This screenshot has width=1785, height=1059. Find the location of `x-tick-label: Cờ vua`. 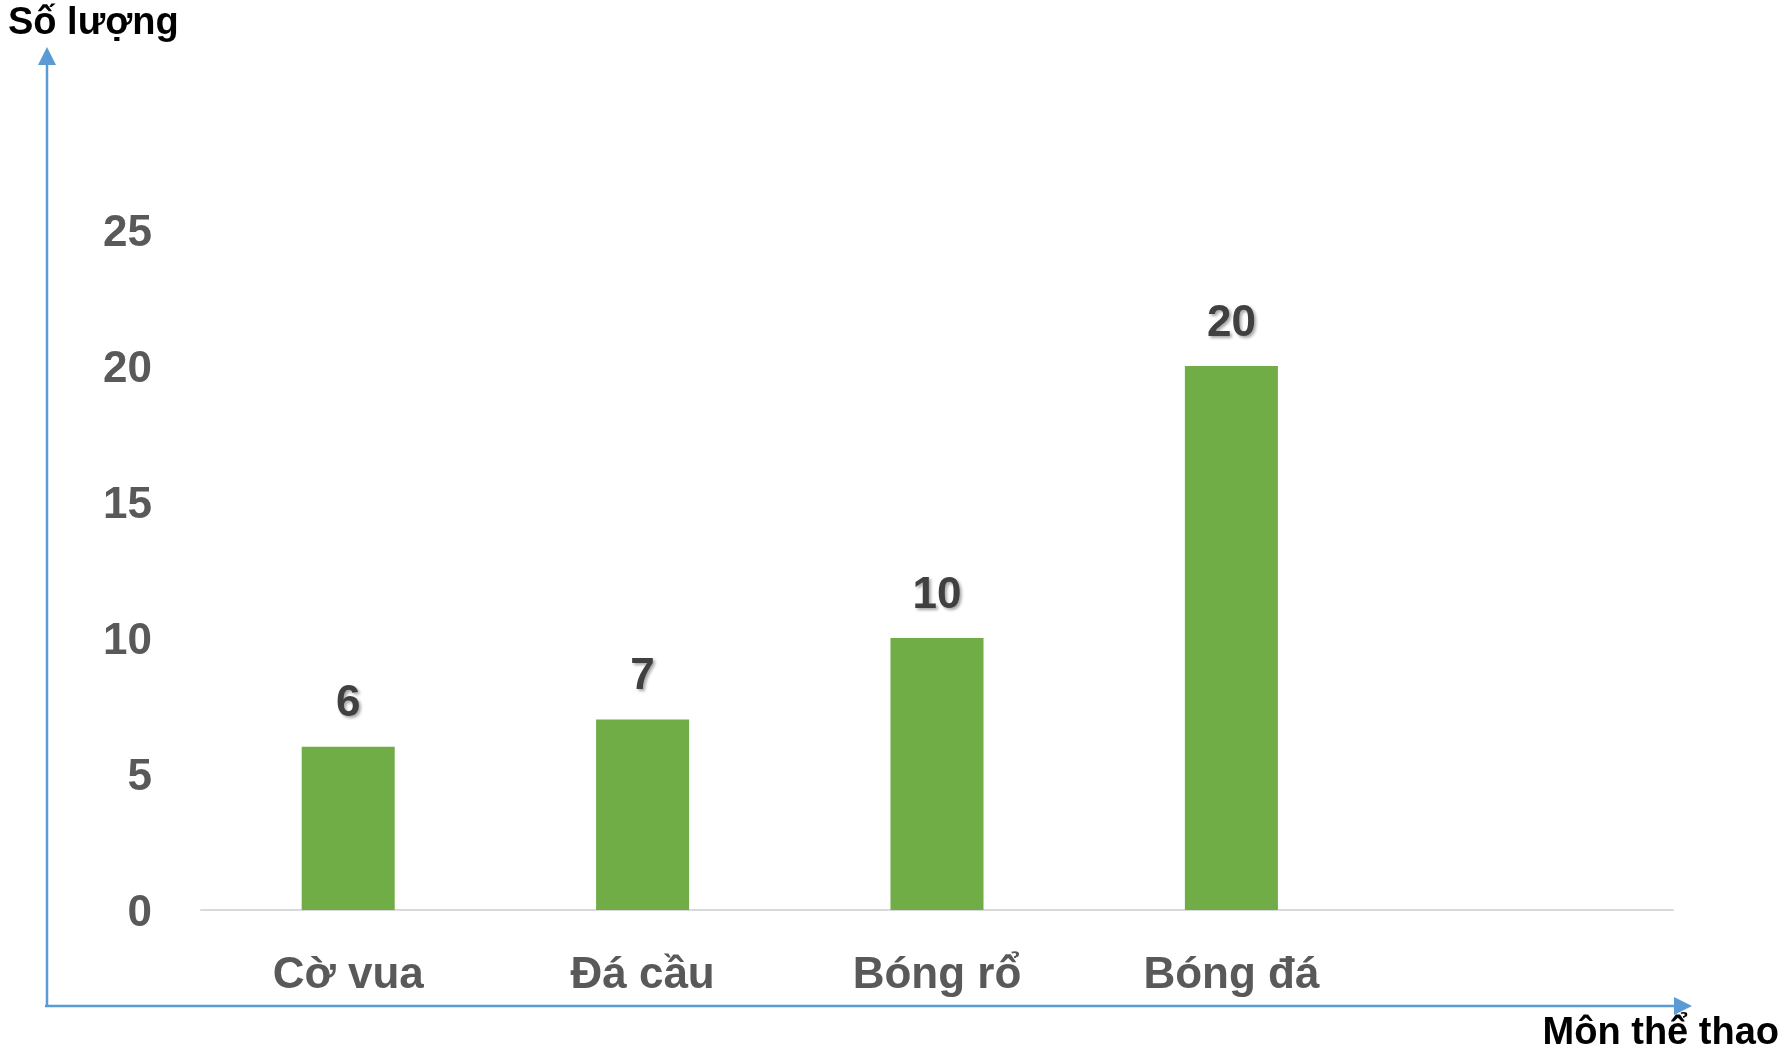

x-tick-label: Cờ vua is located at coordinates (348, 972).